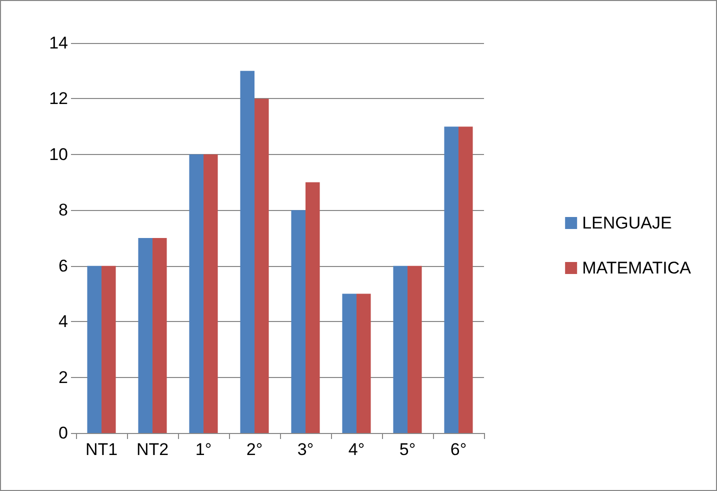  I want to click on x-tick-label: 1°, so click(203, 449).